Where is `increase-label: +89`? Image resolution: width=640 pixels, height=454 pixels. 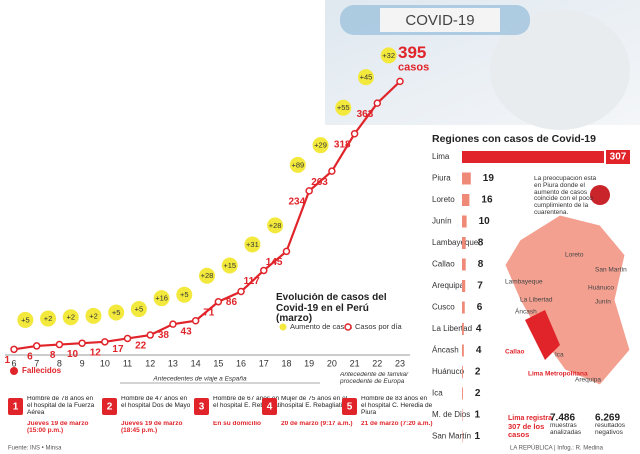 increase-label: +89 is located at coordinates (297, 164).